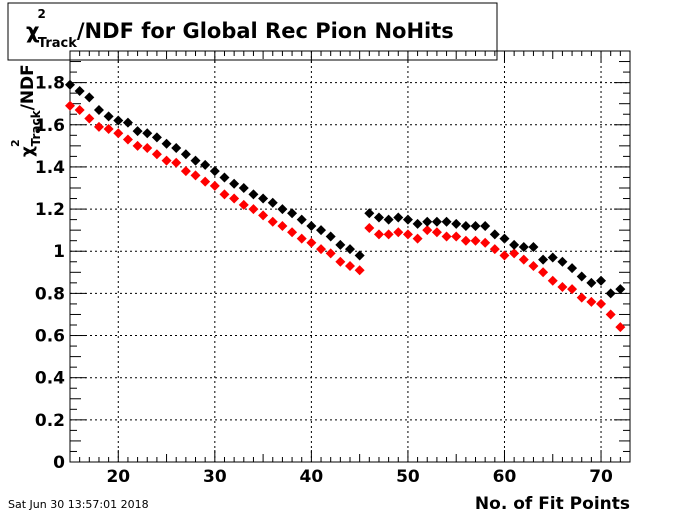 The width and height of the screenshot is (700, 514). I want to click on x-tick-label: 40, so click(312, 477).